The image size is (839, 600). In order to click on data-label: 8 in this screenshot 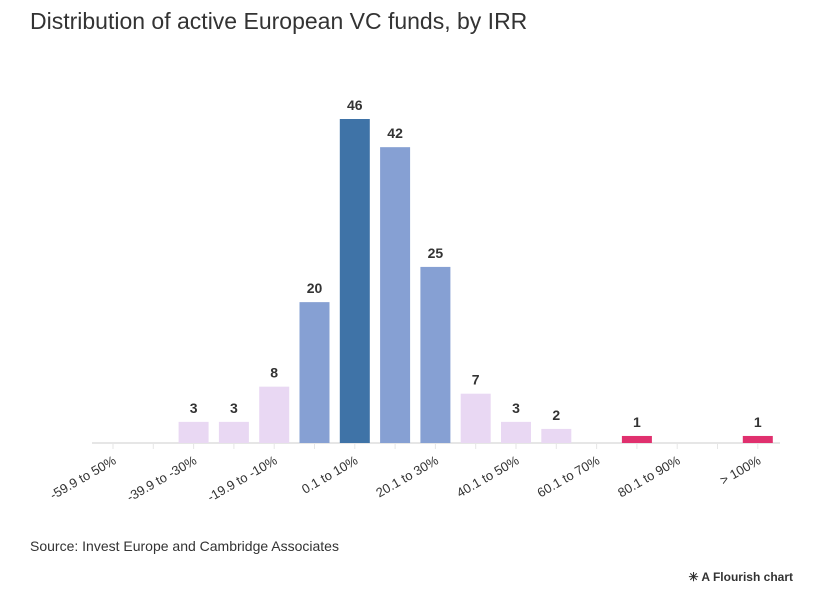, I will do `click(274, 373)`.